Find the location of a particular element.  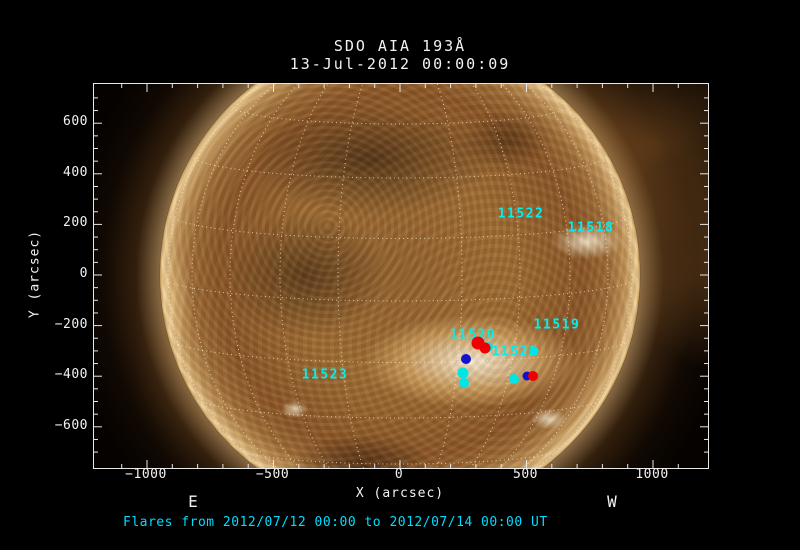

east-limb-label: E is located at coordinates (193, 501).